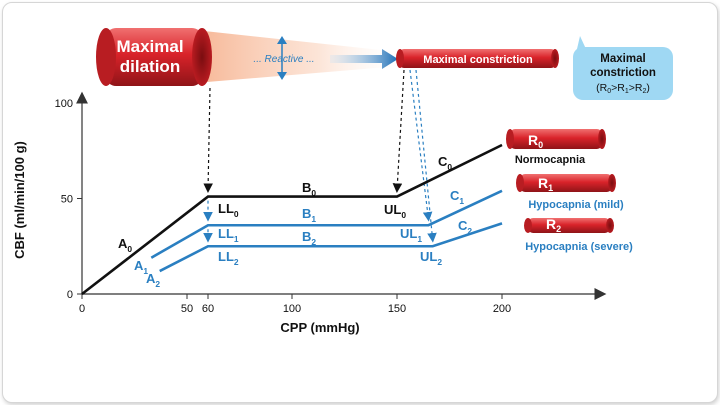  Describe the element at coordinates (319, 327) in the screenshot. I see `x-axis-label: CPP (mmHg)` at that location.